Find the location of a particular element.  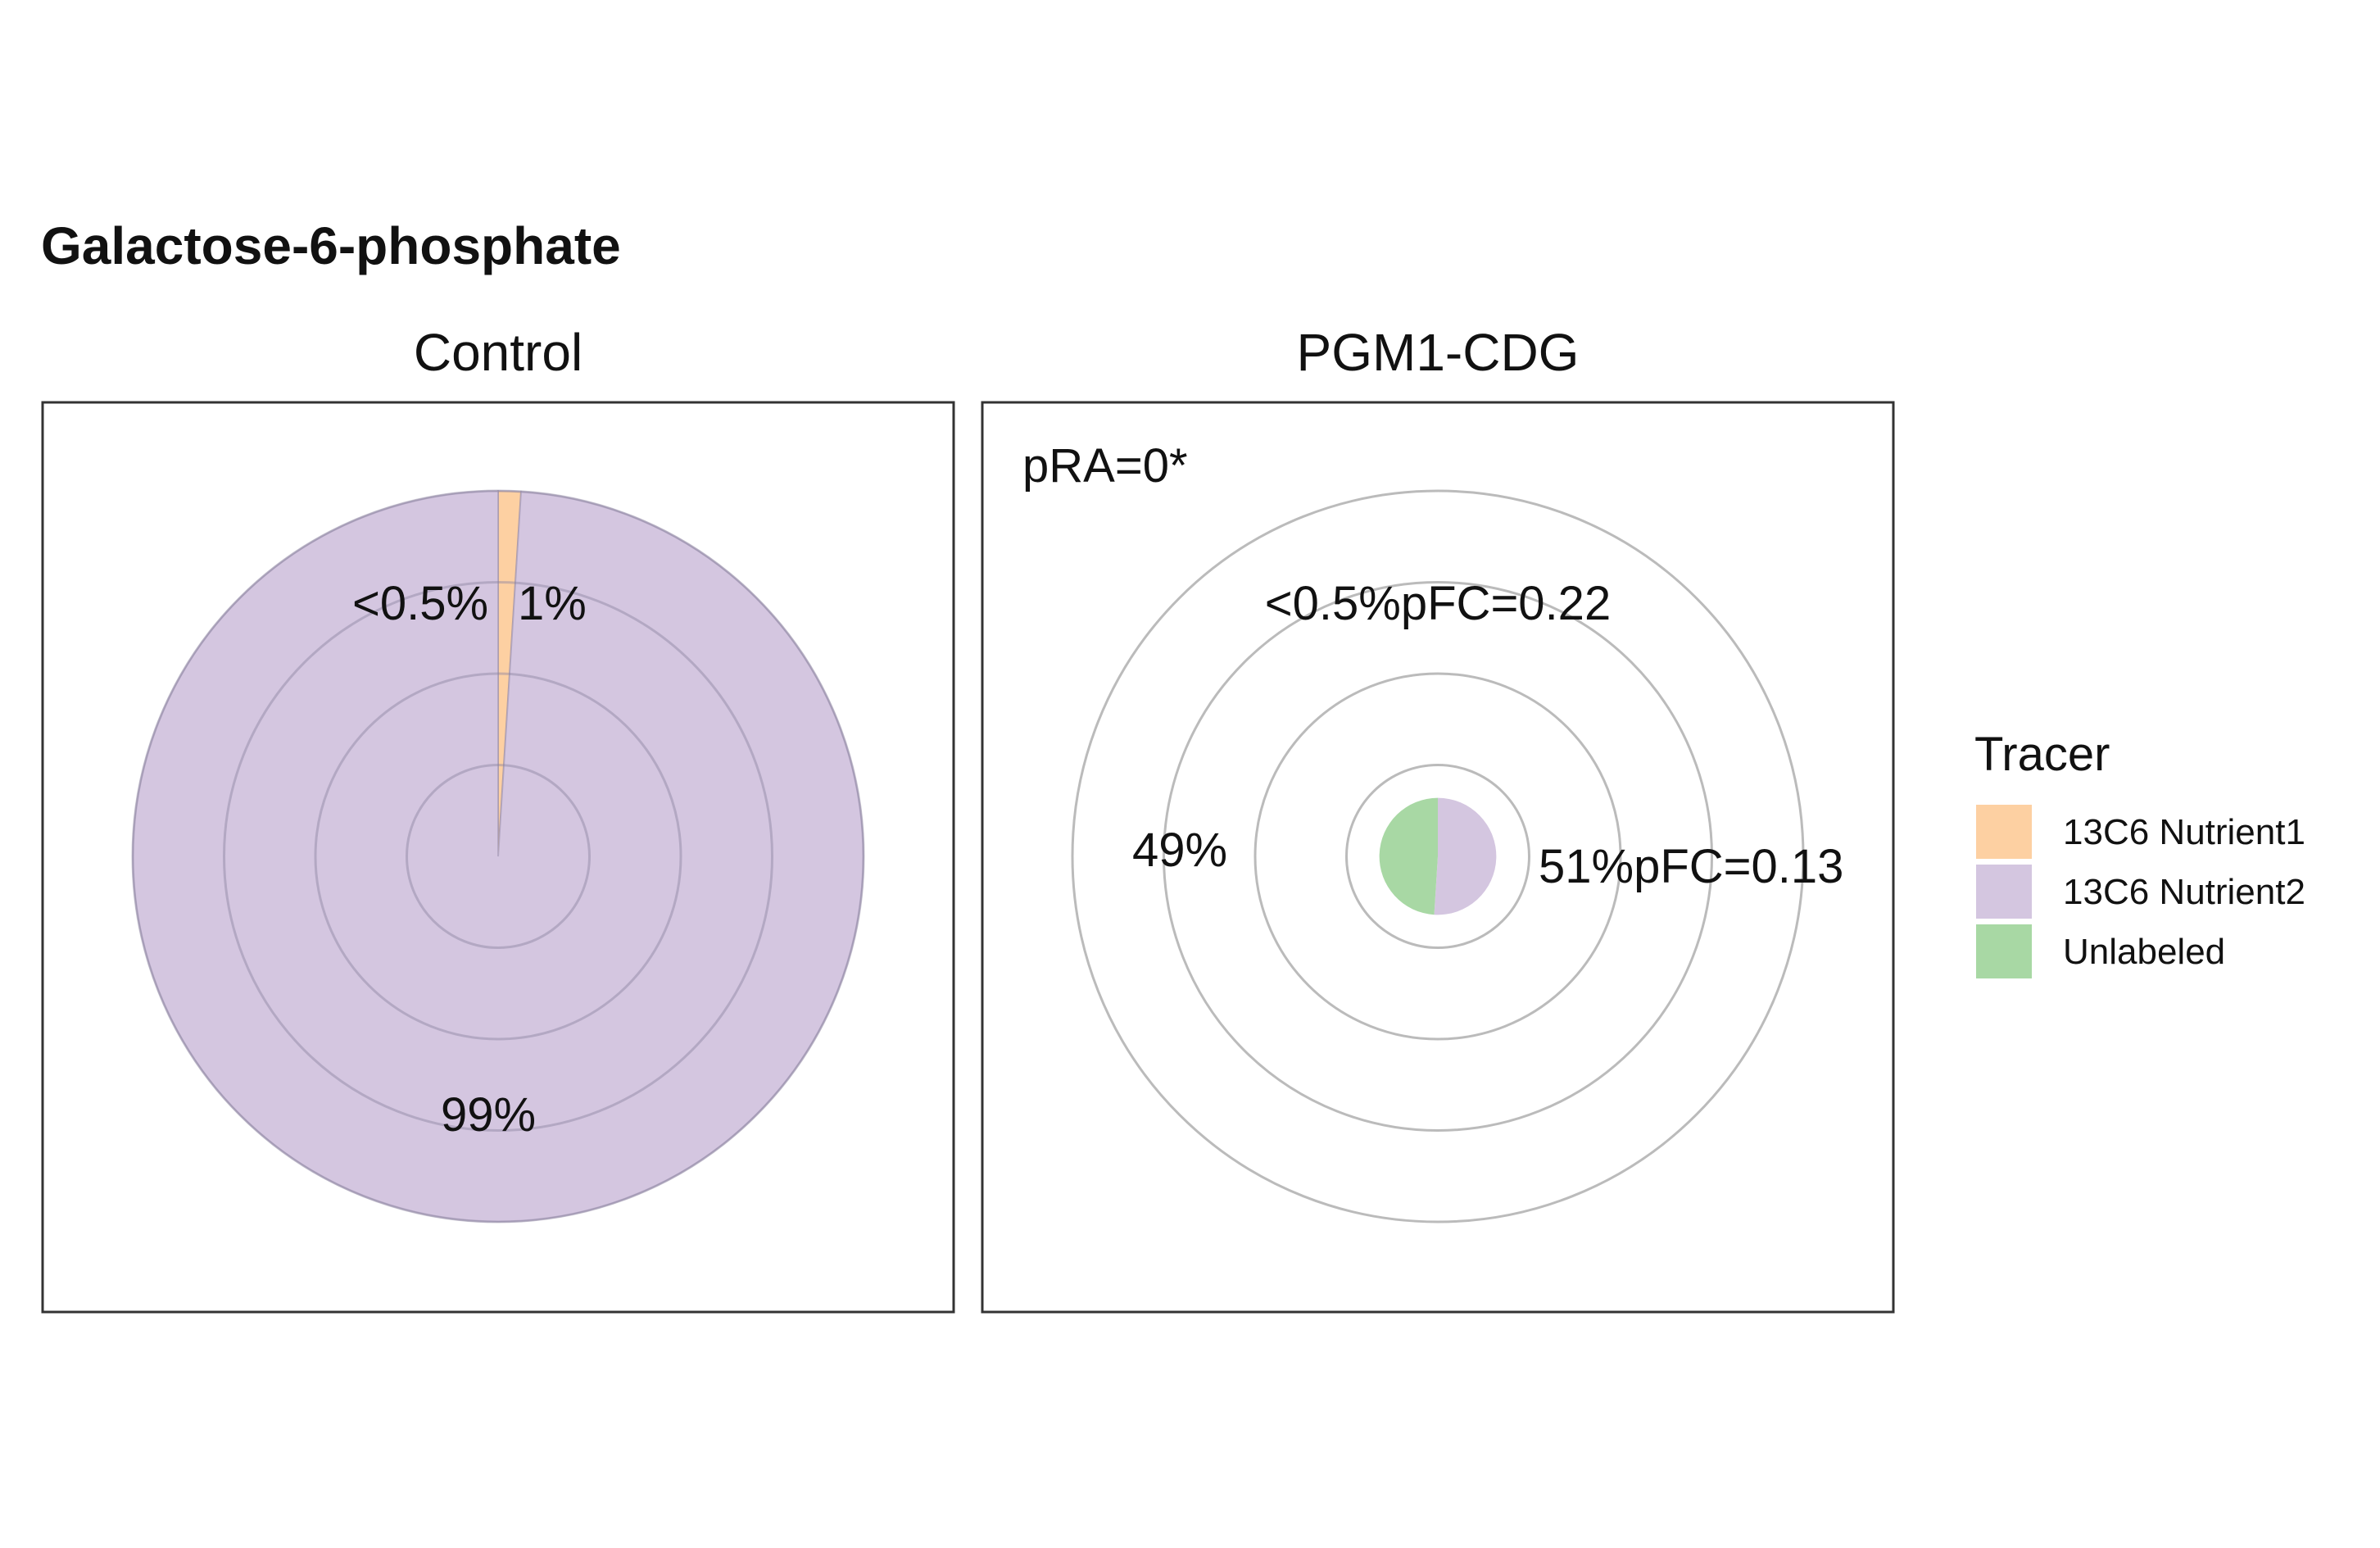

panel-title-control: Control is located at coordinates (498, 353).